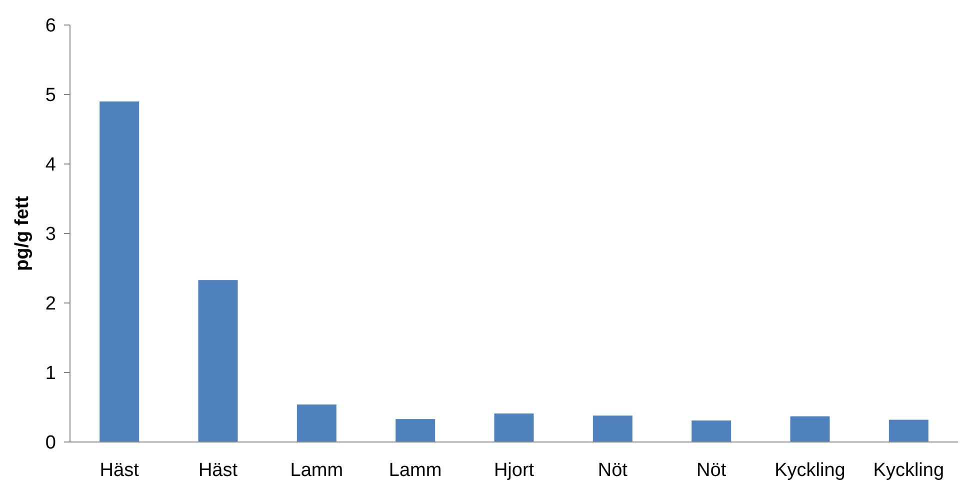  What do you see at coordinates (50, 443) in the screenshot?
I see `y-tick-label: 0` at bounding box center [50, 443].